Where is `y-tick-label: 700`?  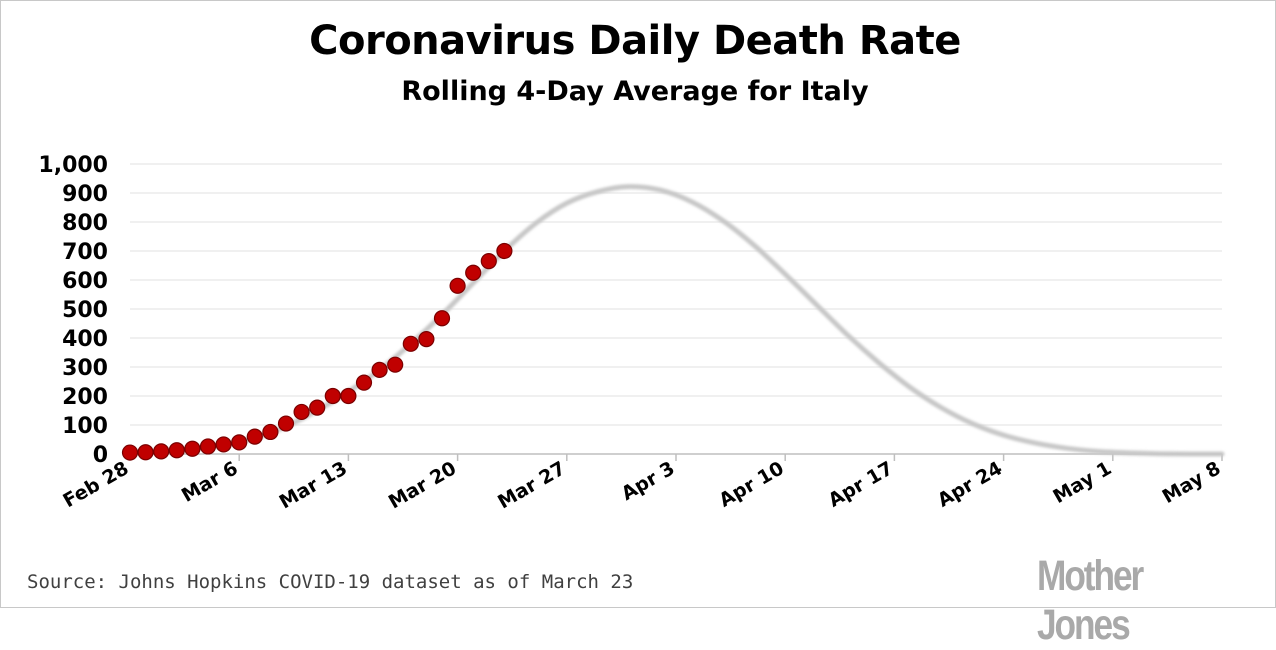
y-tick-label: 700 is located at coordinates (85, 252).